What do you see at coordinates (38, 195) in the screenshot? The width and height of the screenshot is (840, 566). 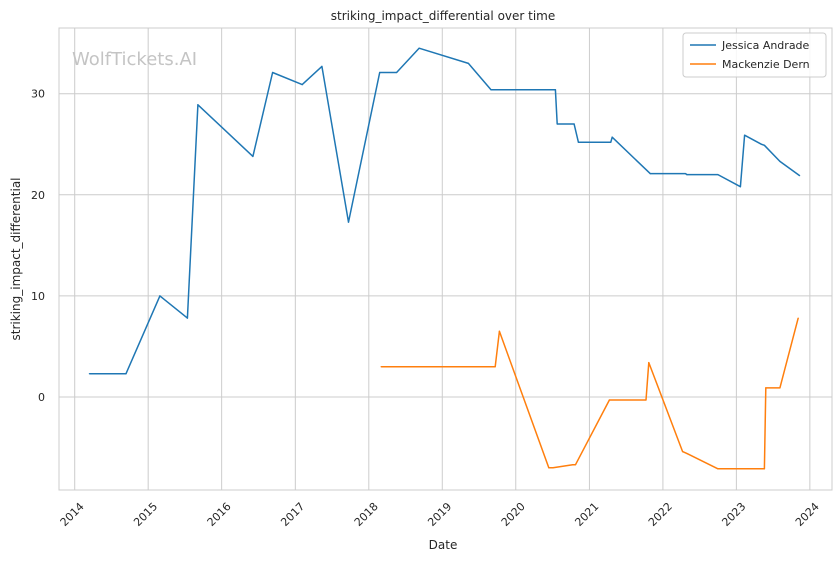 I see `y-tick-label: 20` at bounding box center [38, 195].